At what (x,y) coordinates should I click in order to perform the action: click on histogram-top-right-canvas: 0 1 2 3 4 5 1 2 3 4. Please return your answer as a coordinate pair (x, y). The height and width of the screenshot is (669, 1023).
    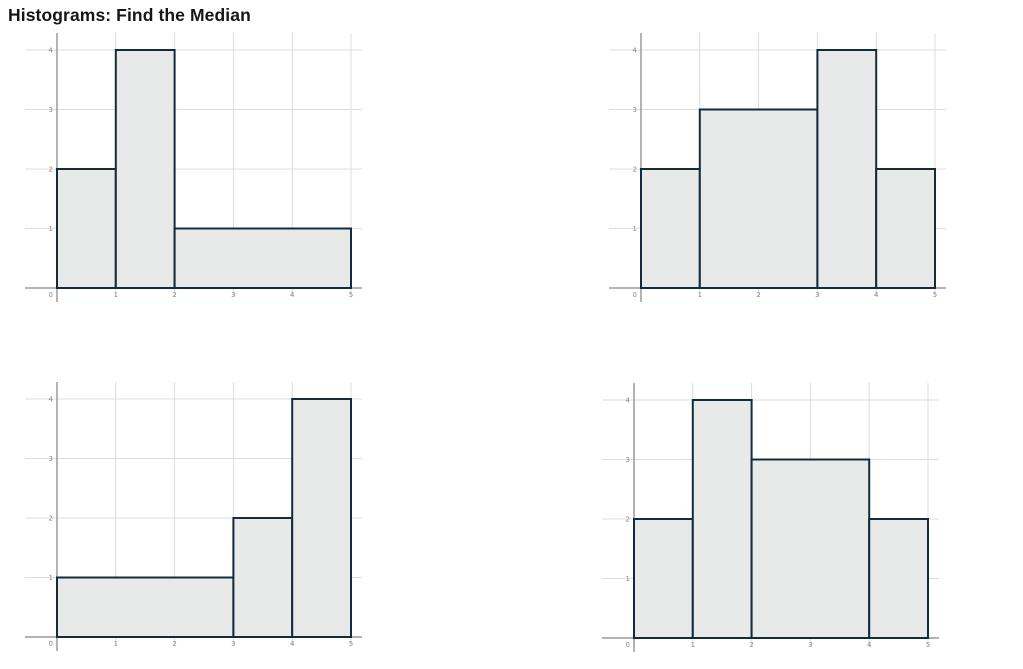
    Looking at the image, I should click on (777, 167).